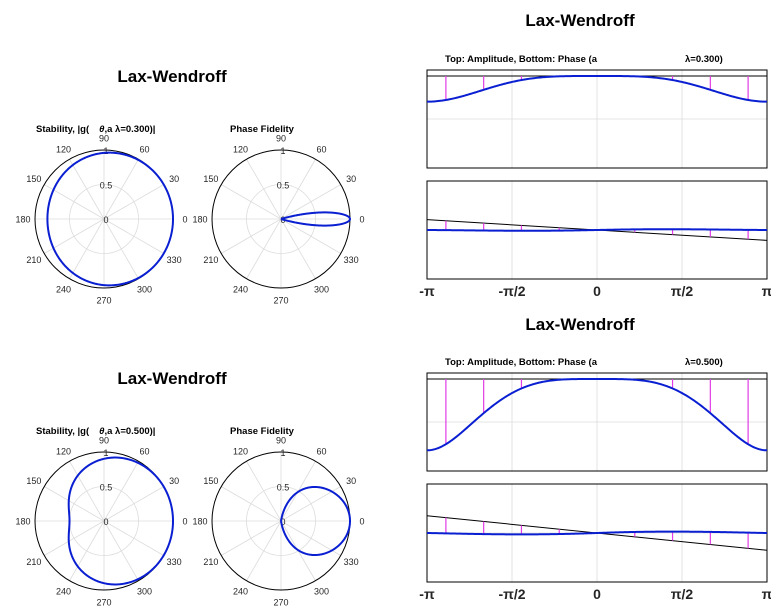 The height and width of the screenshot is (606, 771). I want to click on chart-e-subtitle: Phase Fidelity, so click(262, 431).